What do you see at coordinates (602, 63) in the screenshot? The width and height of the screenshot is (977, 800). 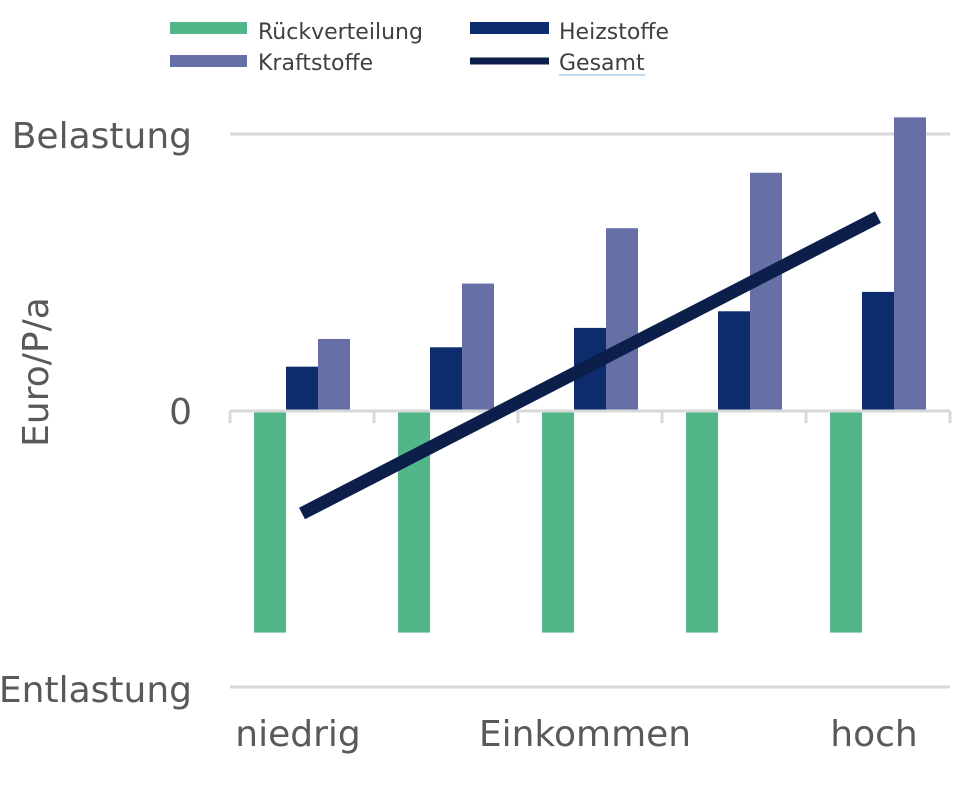 I see `legend-label-gesamt: Gesamt` at bounding box center [602, 63].